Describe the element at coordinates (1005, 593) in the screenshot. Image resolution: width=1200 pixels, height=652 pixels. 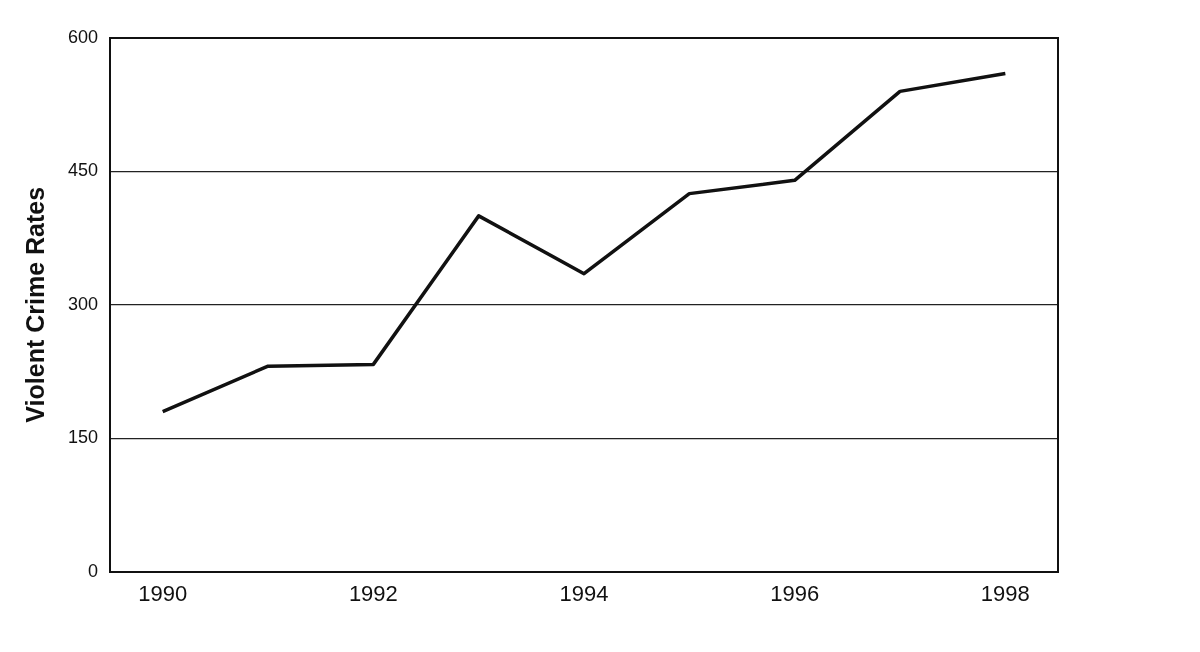
I see `x-tick-label: 1998` at that location.